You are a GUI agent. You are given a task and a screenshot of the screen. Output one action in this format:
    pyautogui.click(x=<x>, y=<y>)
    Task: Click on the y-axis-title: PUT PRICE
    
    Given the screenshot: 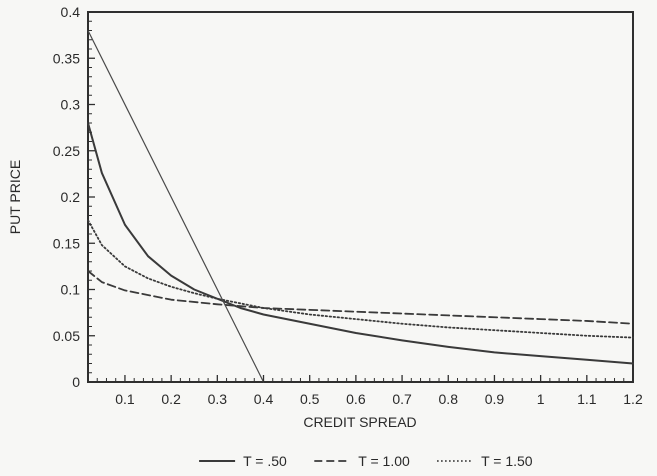 What is the action you would take?
    pyautogui.click(x=15, y=197)
    